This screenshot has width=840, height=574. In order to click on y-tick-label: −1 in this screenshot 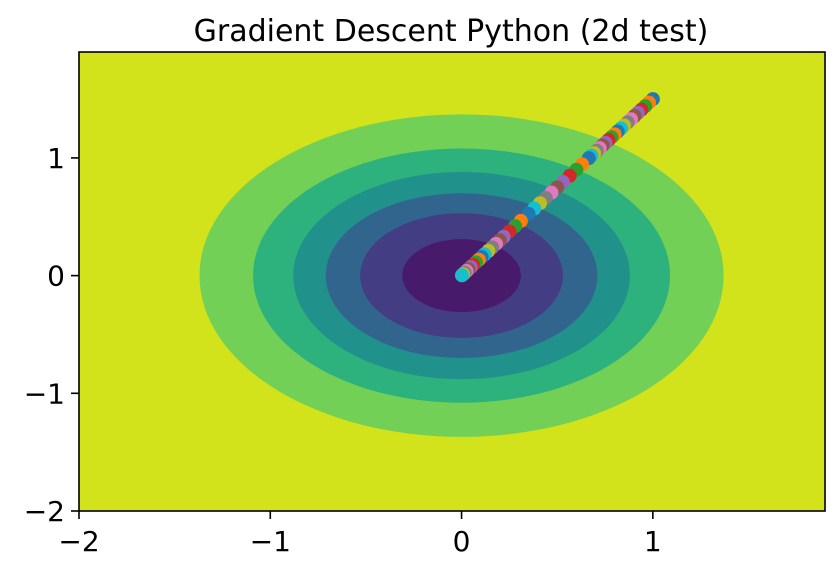, I will do `click(44, 393)`.